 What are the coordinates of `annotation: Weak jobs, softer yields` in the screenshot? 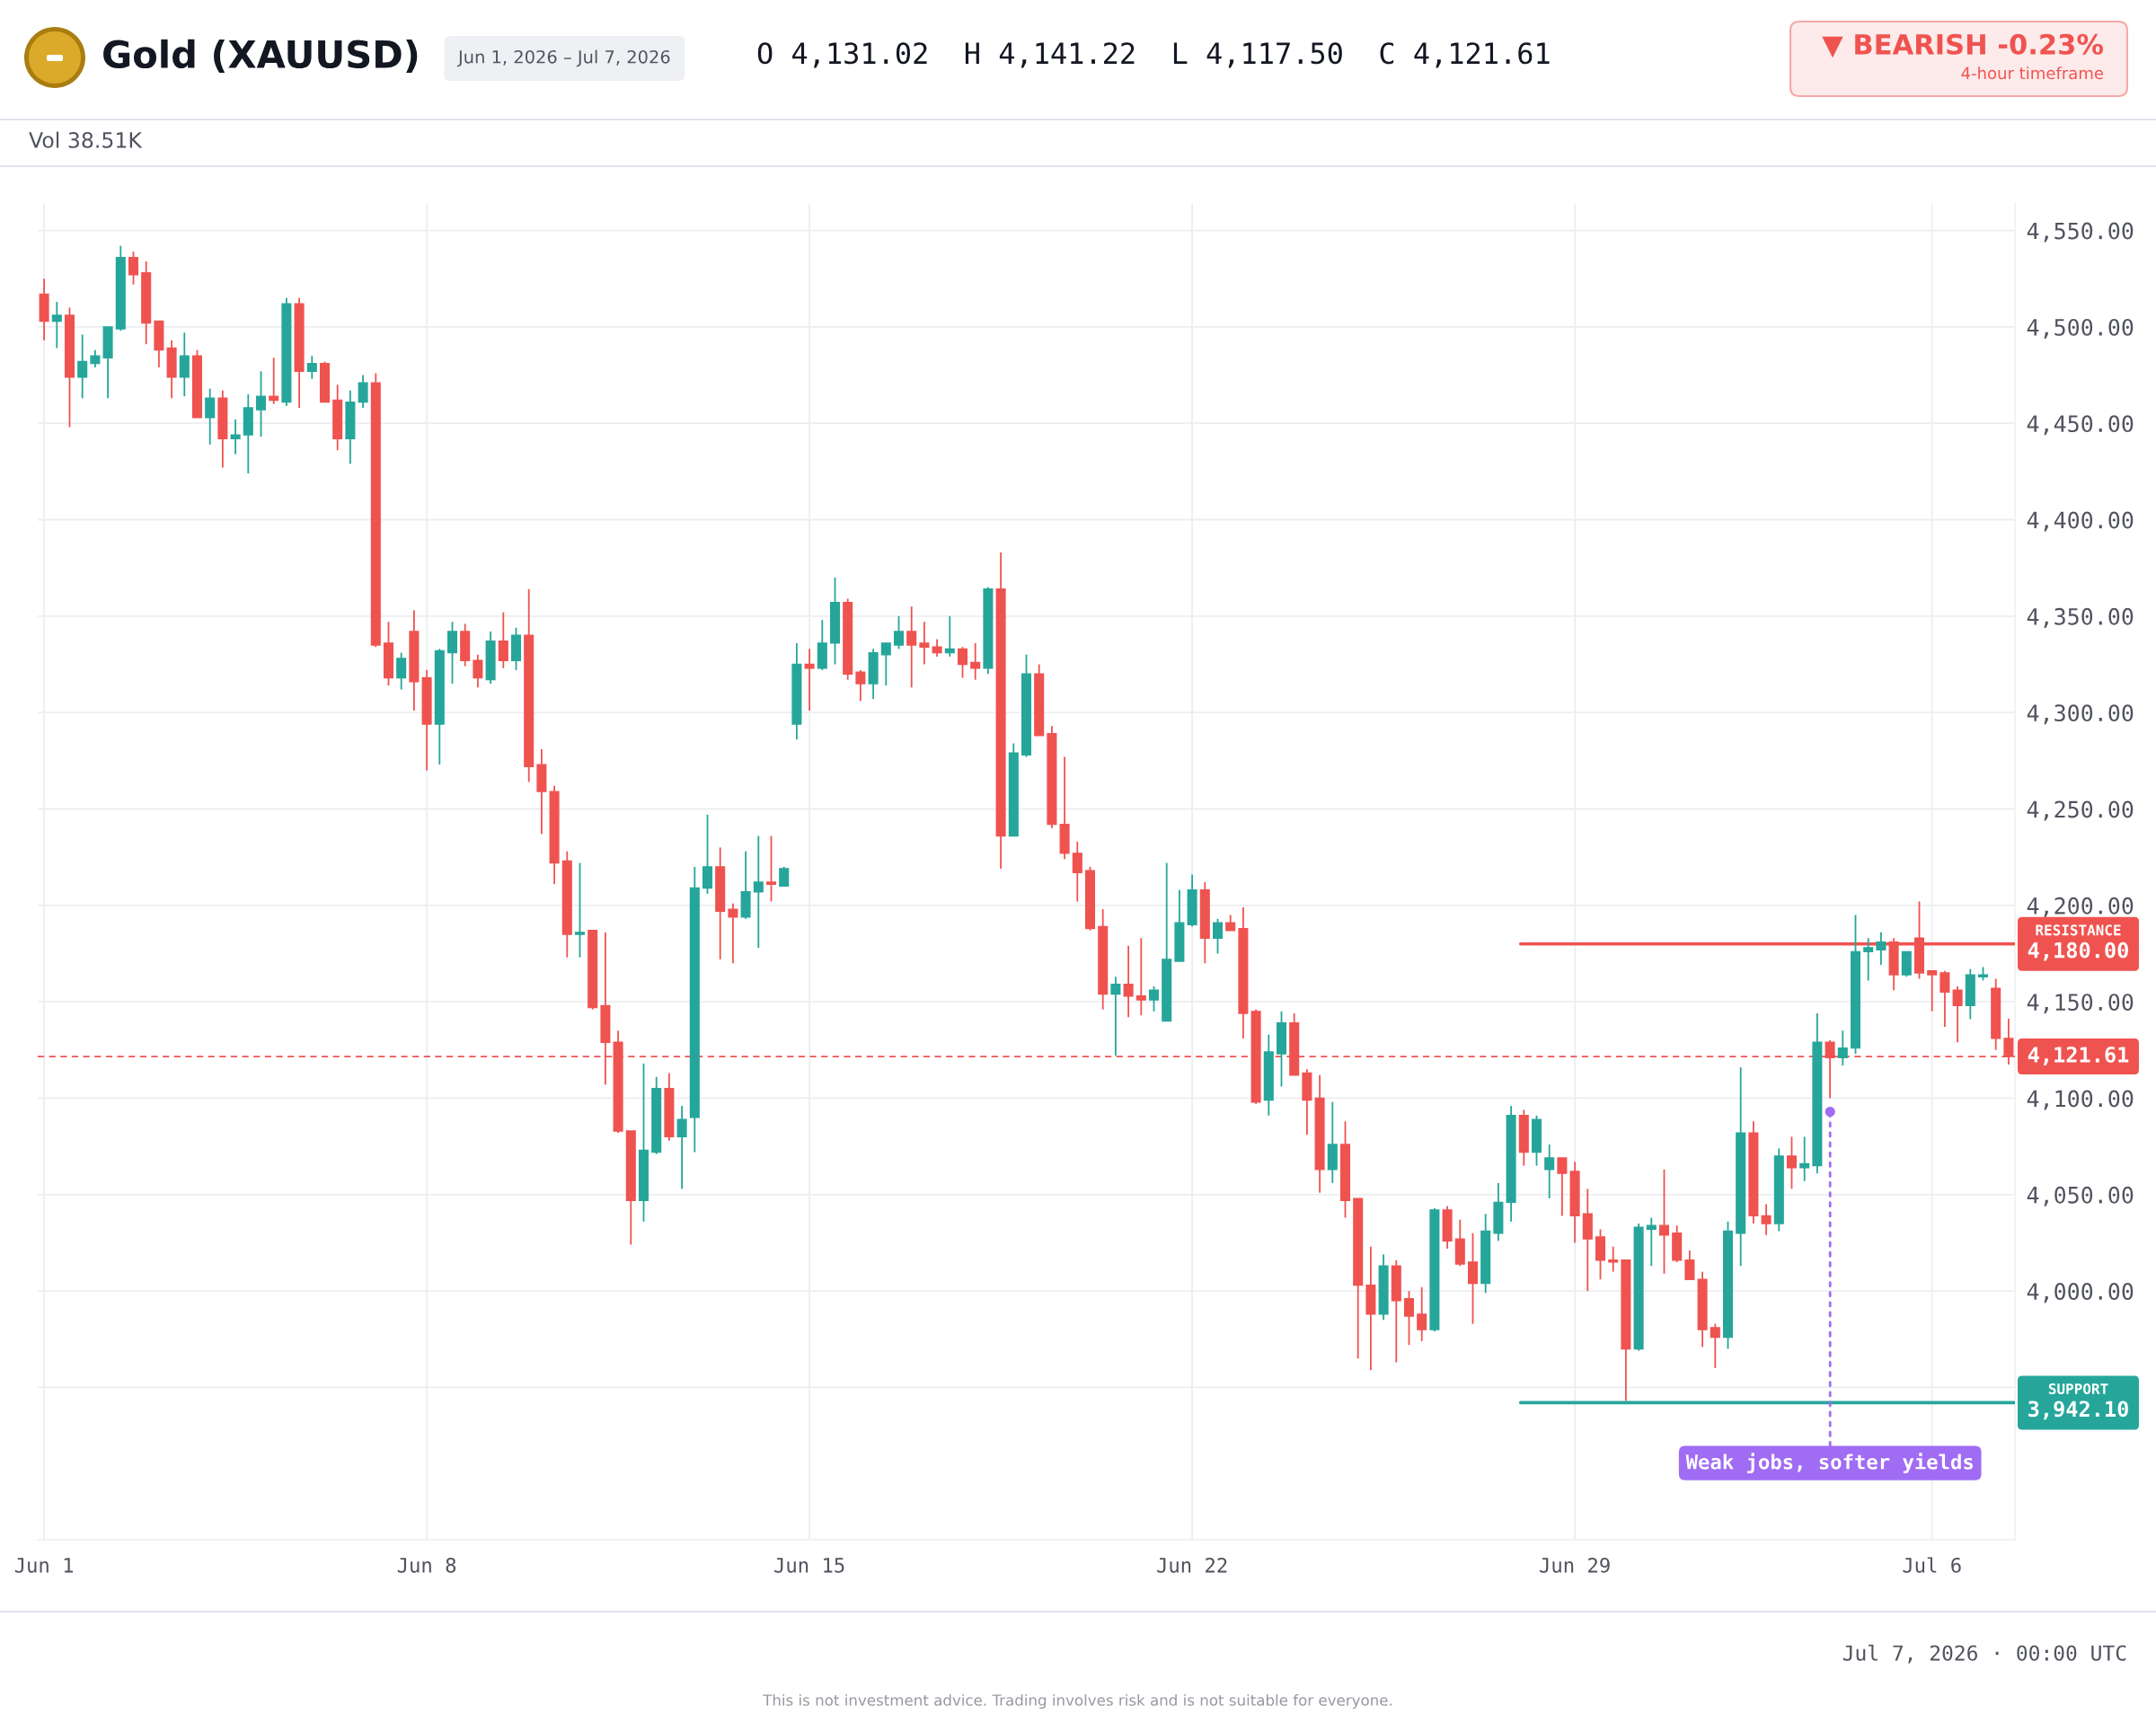 It's located at (1829, 1463).